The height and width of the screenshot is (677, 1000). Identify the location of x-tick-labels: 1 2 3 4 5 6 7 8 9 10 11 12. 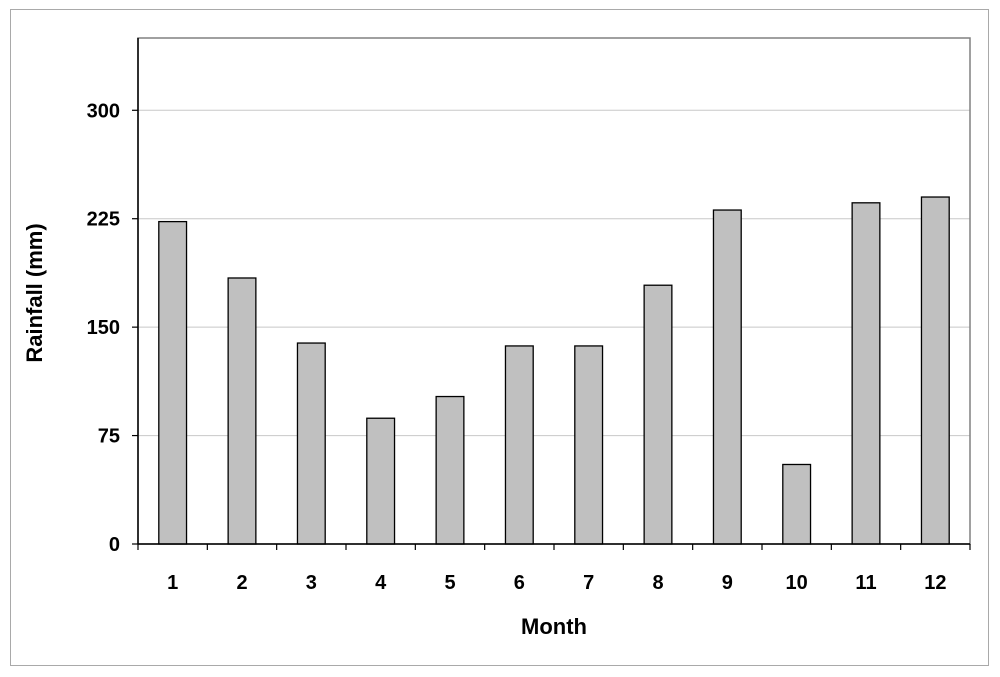
(556, 583).